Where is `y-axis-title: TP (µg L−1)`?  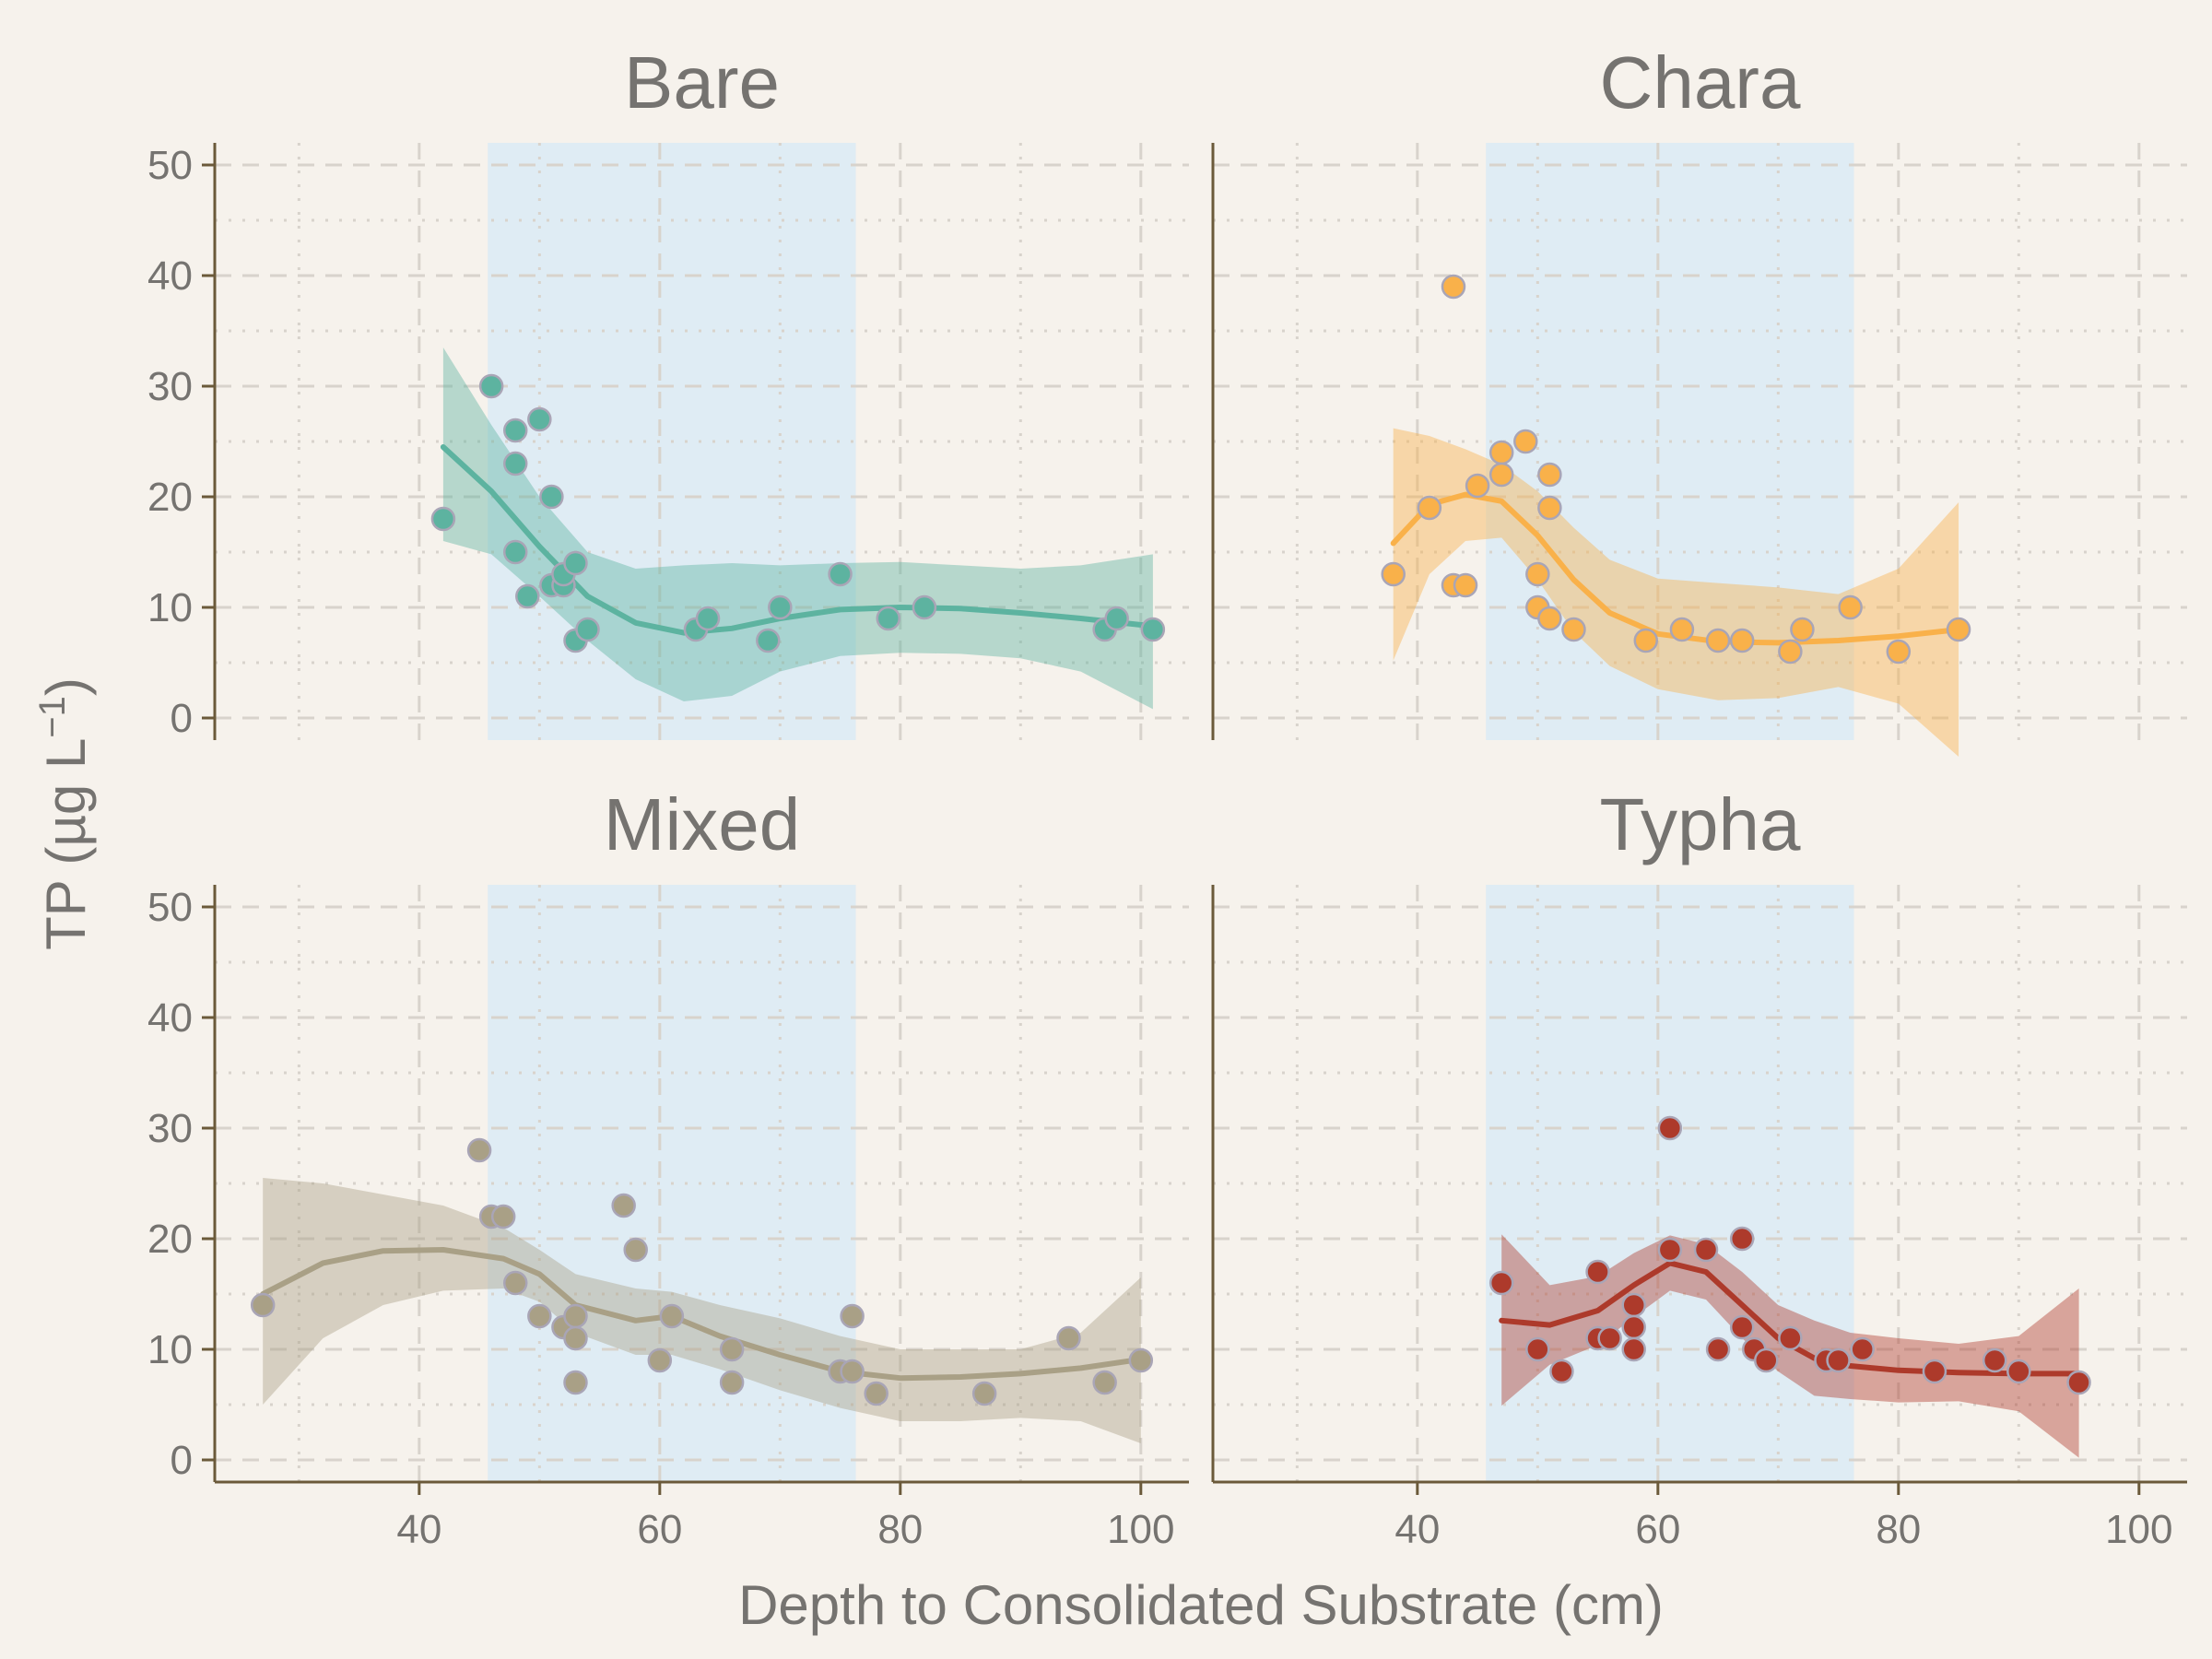
y-axis-title: TP (µg L−1) is located at coordinates (64, 813).